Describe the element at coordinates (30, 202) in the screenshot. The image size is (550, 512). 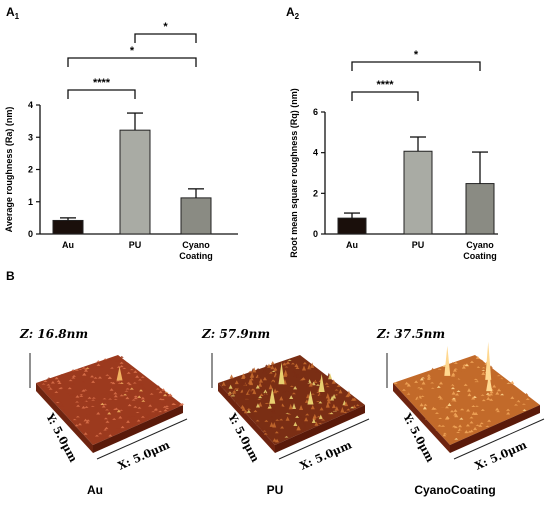
I see `y-tick-label: 1` at that location.